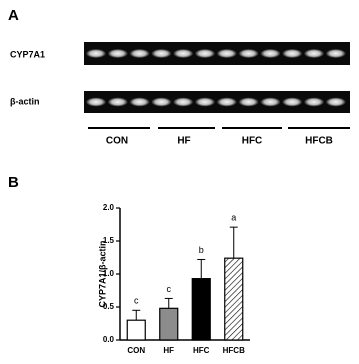 The image size is (359, 364). Describe the element at coordinates (168, 350) in the screenshot. I see `x-tick-label: HF` at that location.